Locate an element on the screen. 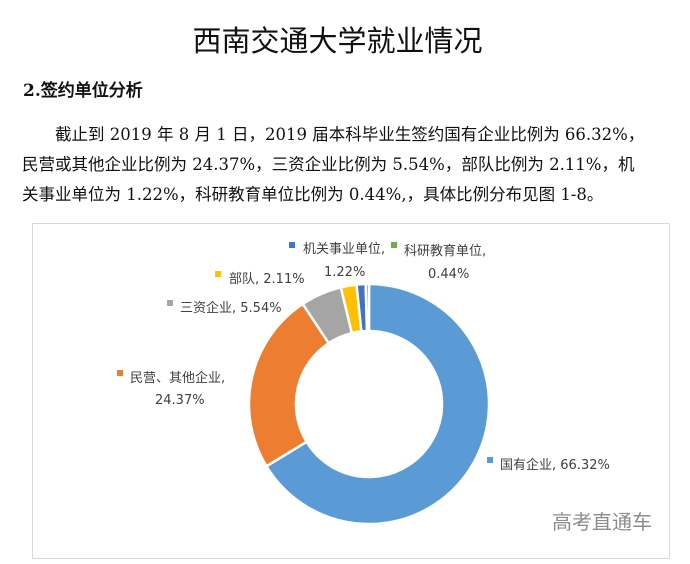  label-text: 民营、其他企业, is located at coordinates (177, 378).